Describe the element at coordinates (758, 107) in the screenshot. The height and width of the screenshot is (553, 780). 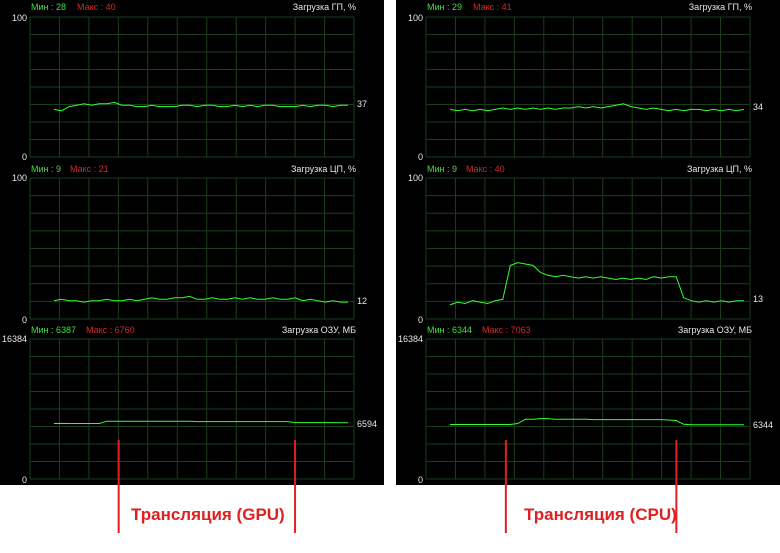
I see `current-value: 34` at that location.